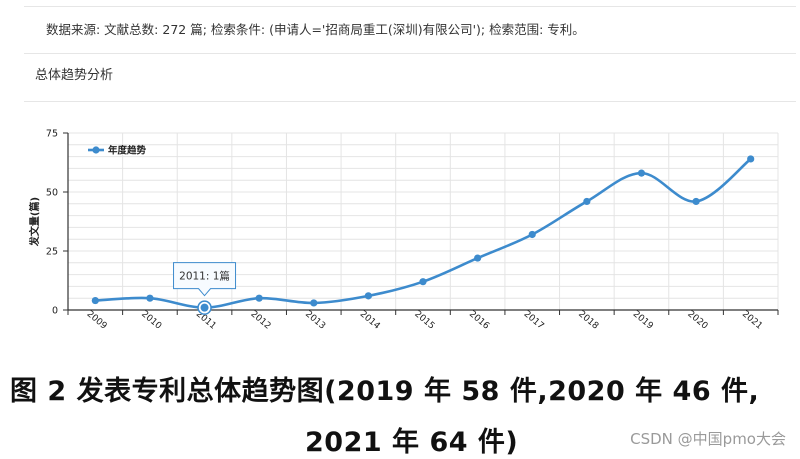 The width and height of the screenshot is (800, 459). I want to click on x-tick-label: 2016, so click(479, 320).